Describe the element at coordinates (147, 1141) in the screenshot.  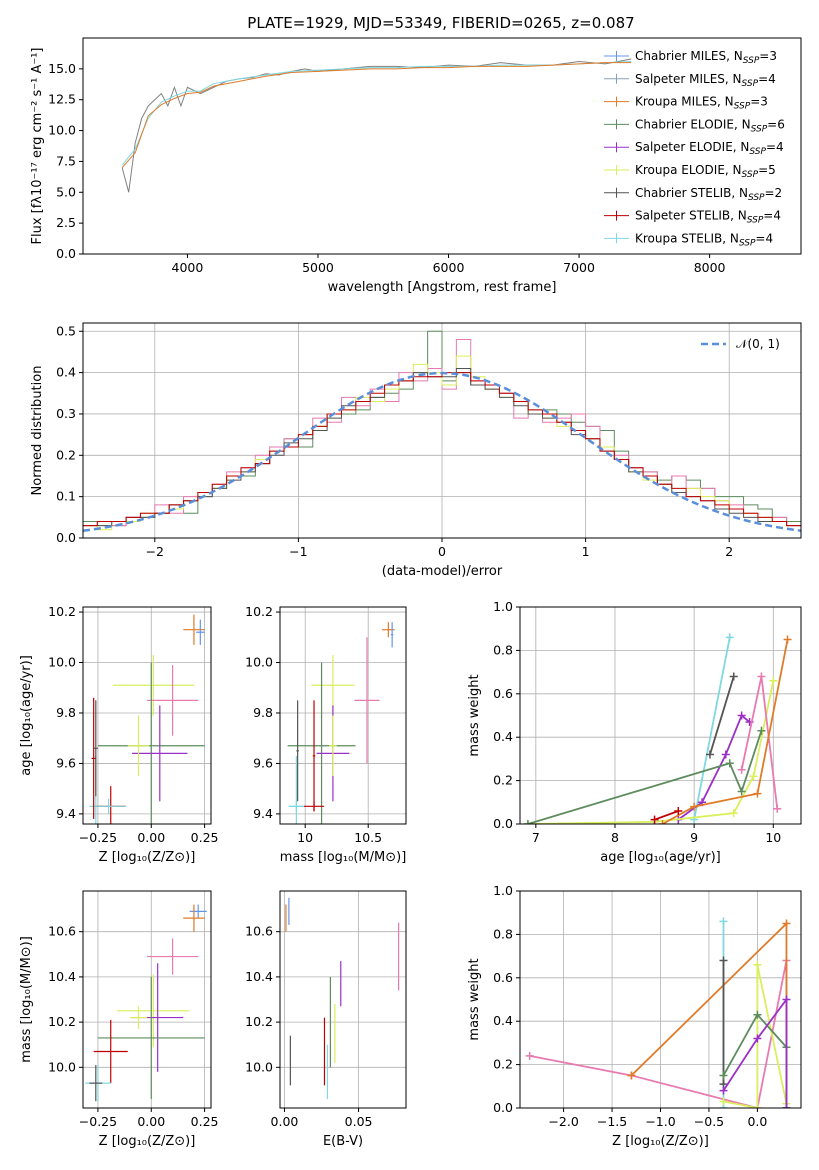
I see `x-axis-label: Z [log₁₀(Z/Z⊙)]` at that location.